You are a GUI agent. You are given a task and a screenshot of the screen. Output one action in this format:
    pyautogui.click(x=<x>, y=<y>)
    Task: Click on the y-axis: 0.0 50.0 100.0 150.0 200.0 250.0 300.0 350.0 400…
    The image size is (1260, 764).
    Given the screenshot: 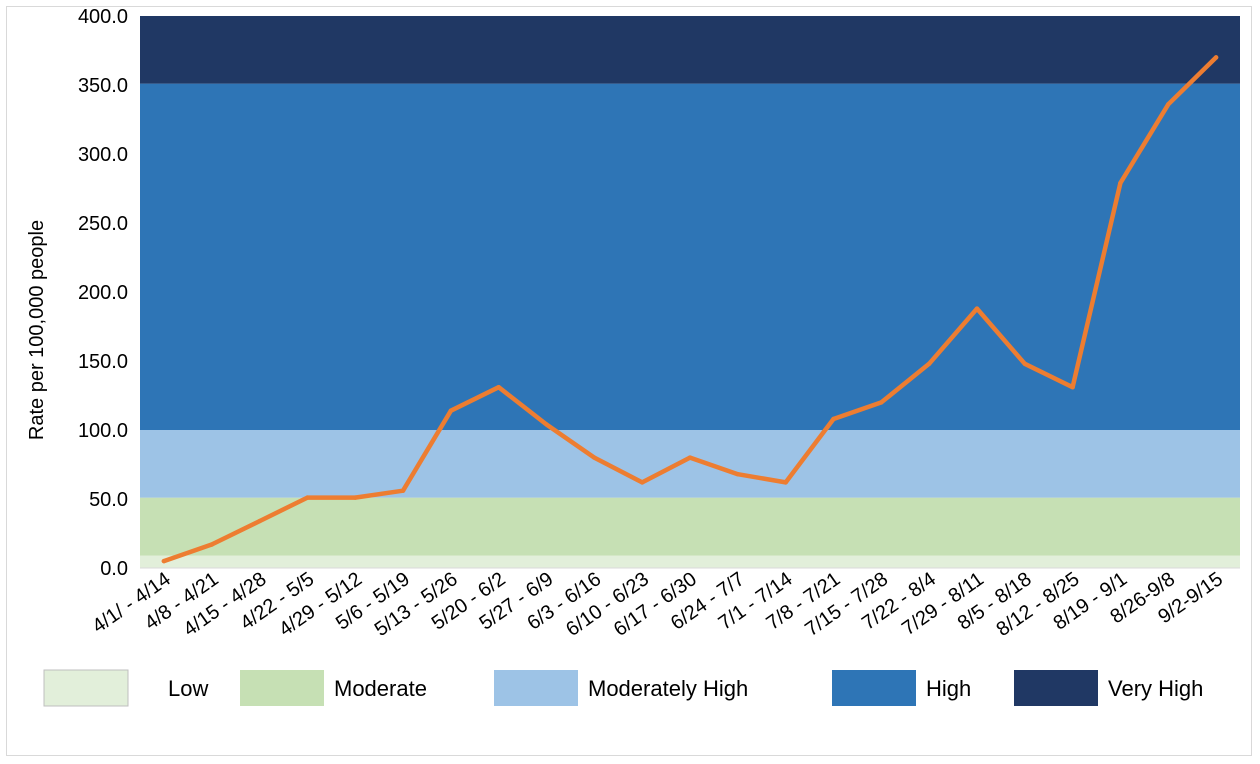 What is the action you would take?
    pyautogui.click(x=103, y=293)
    